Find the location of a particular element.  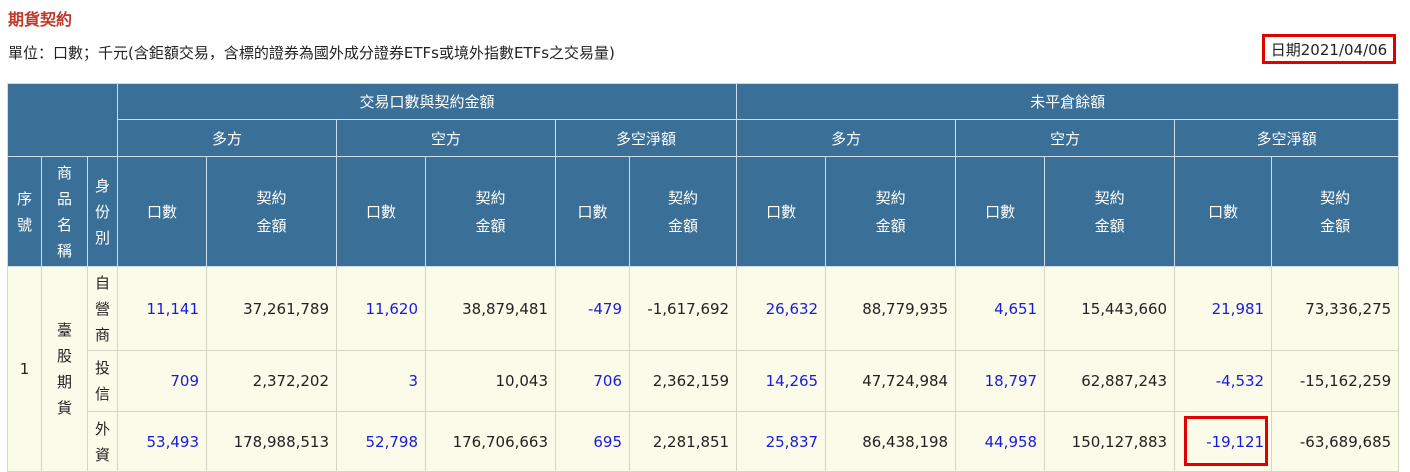

oi-short-contracts-link: 18,797 is located at coordinates (1000, 381).